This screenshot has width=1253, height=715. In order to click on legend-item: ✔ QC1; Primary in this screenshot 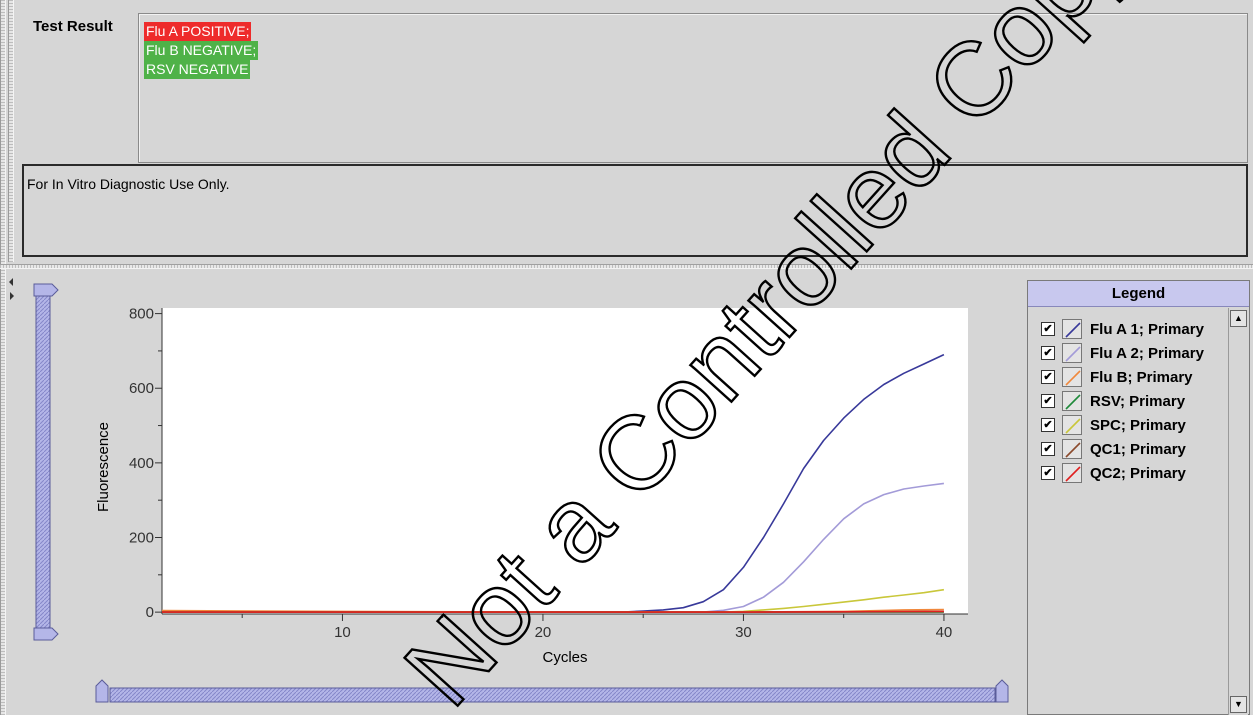, I will do `click(1113, 449)`.